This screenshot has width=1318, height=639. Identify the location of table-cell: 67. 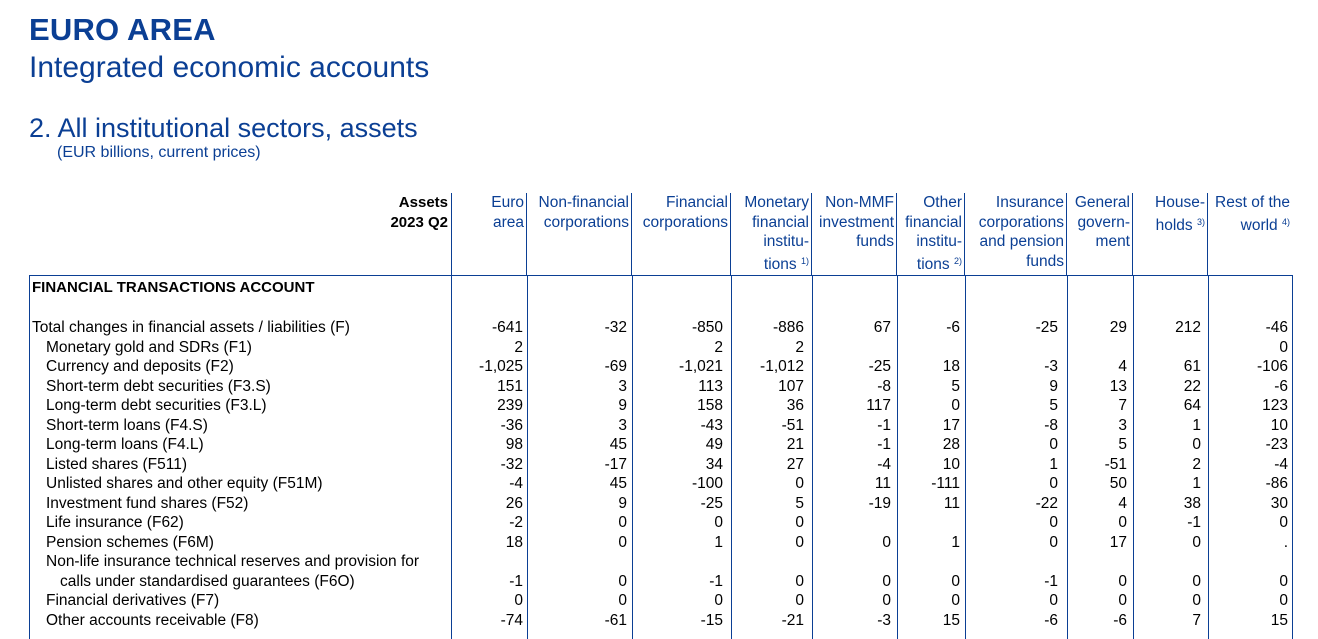
(882, 327).